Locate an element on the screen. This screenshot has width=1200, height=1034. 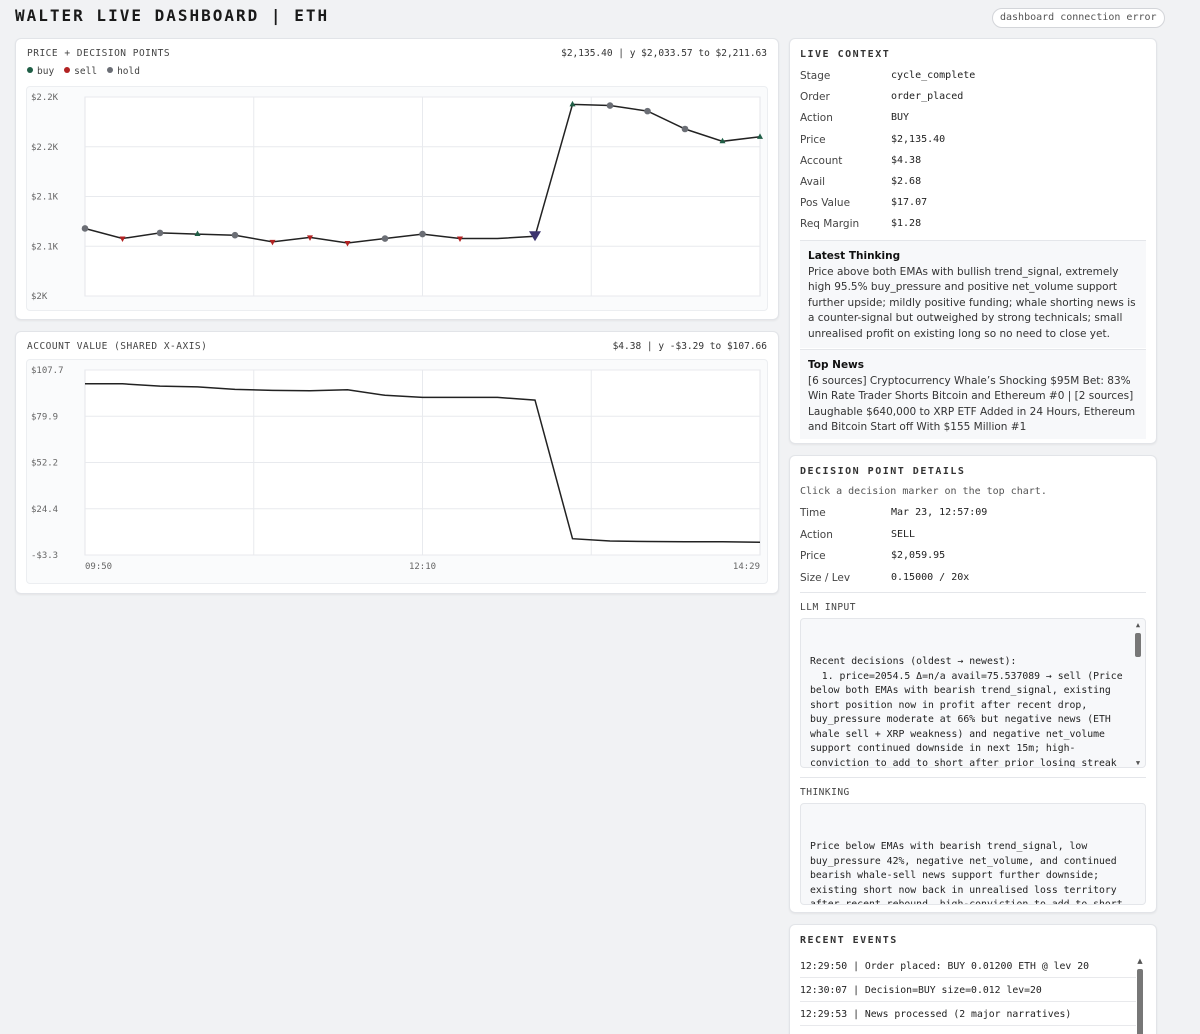
price-legend: buy sell hold is located at coordinates (83, 71).